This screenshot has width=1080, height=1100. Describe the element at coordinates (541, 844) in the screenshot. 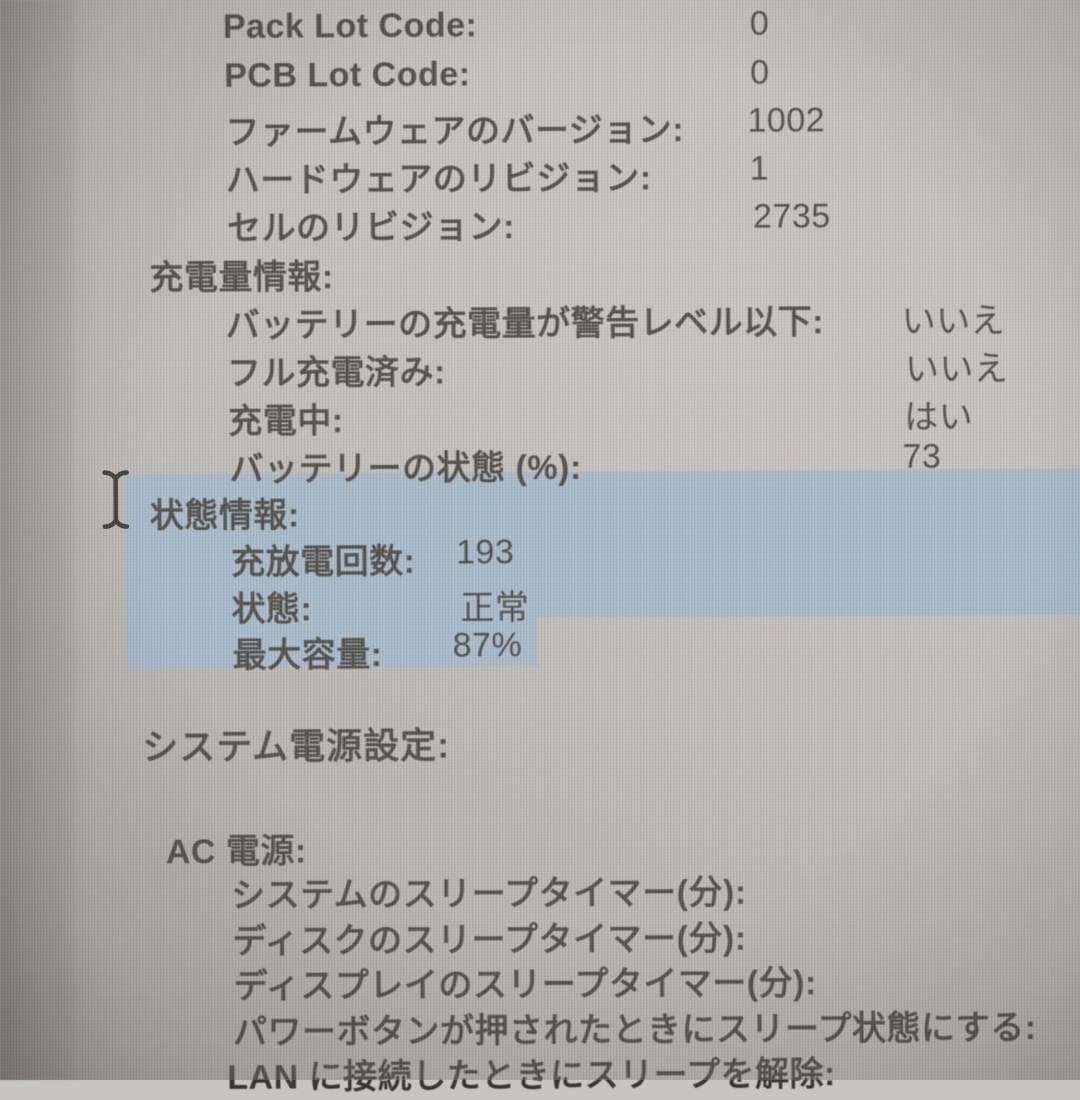

I see `section-row: AC 電源:` at that location.